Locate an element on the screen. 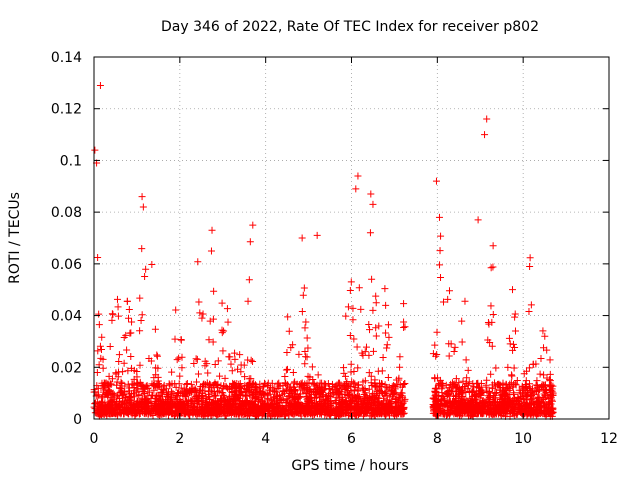  y-tick-label: 0.06 is located at coordinates (66, 265).